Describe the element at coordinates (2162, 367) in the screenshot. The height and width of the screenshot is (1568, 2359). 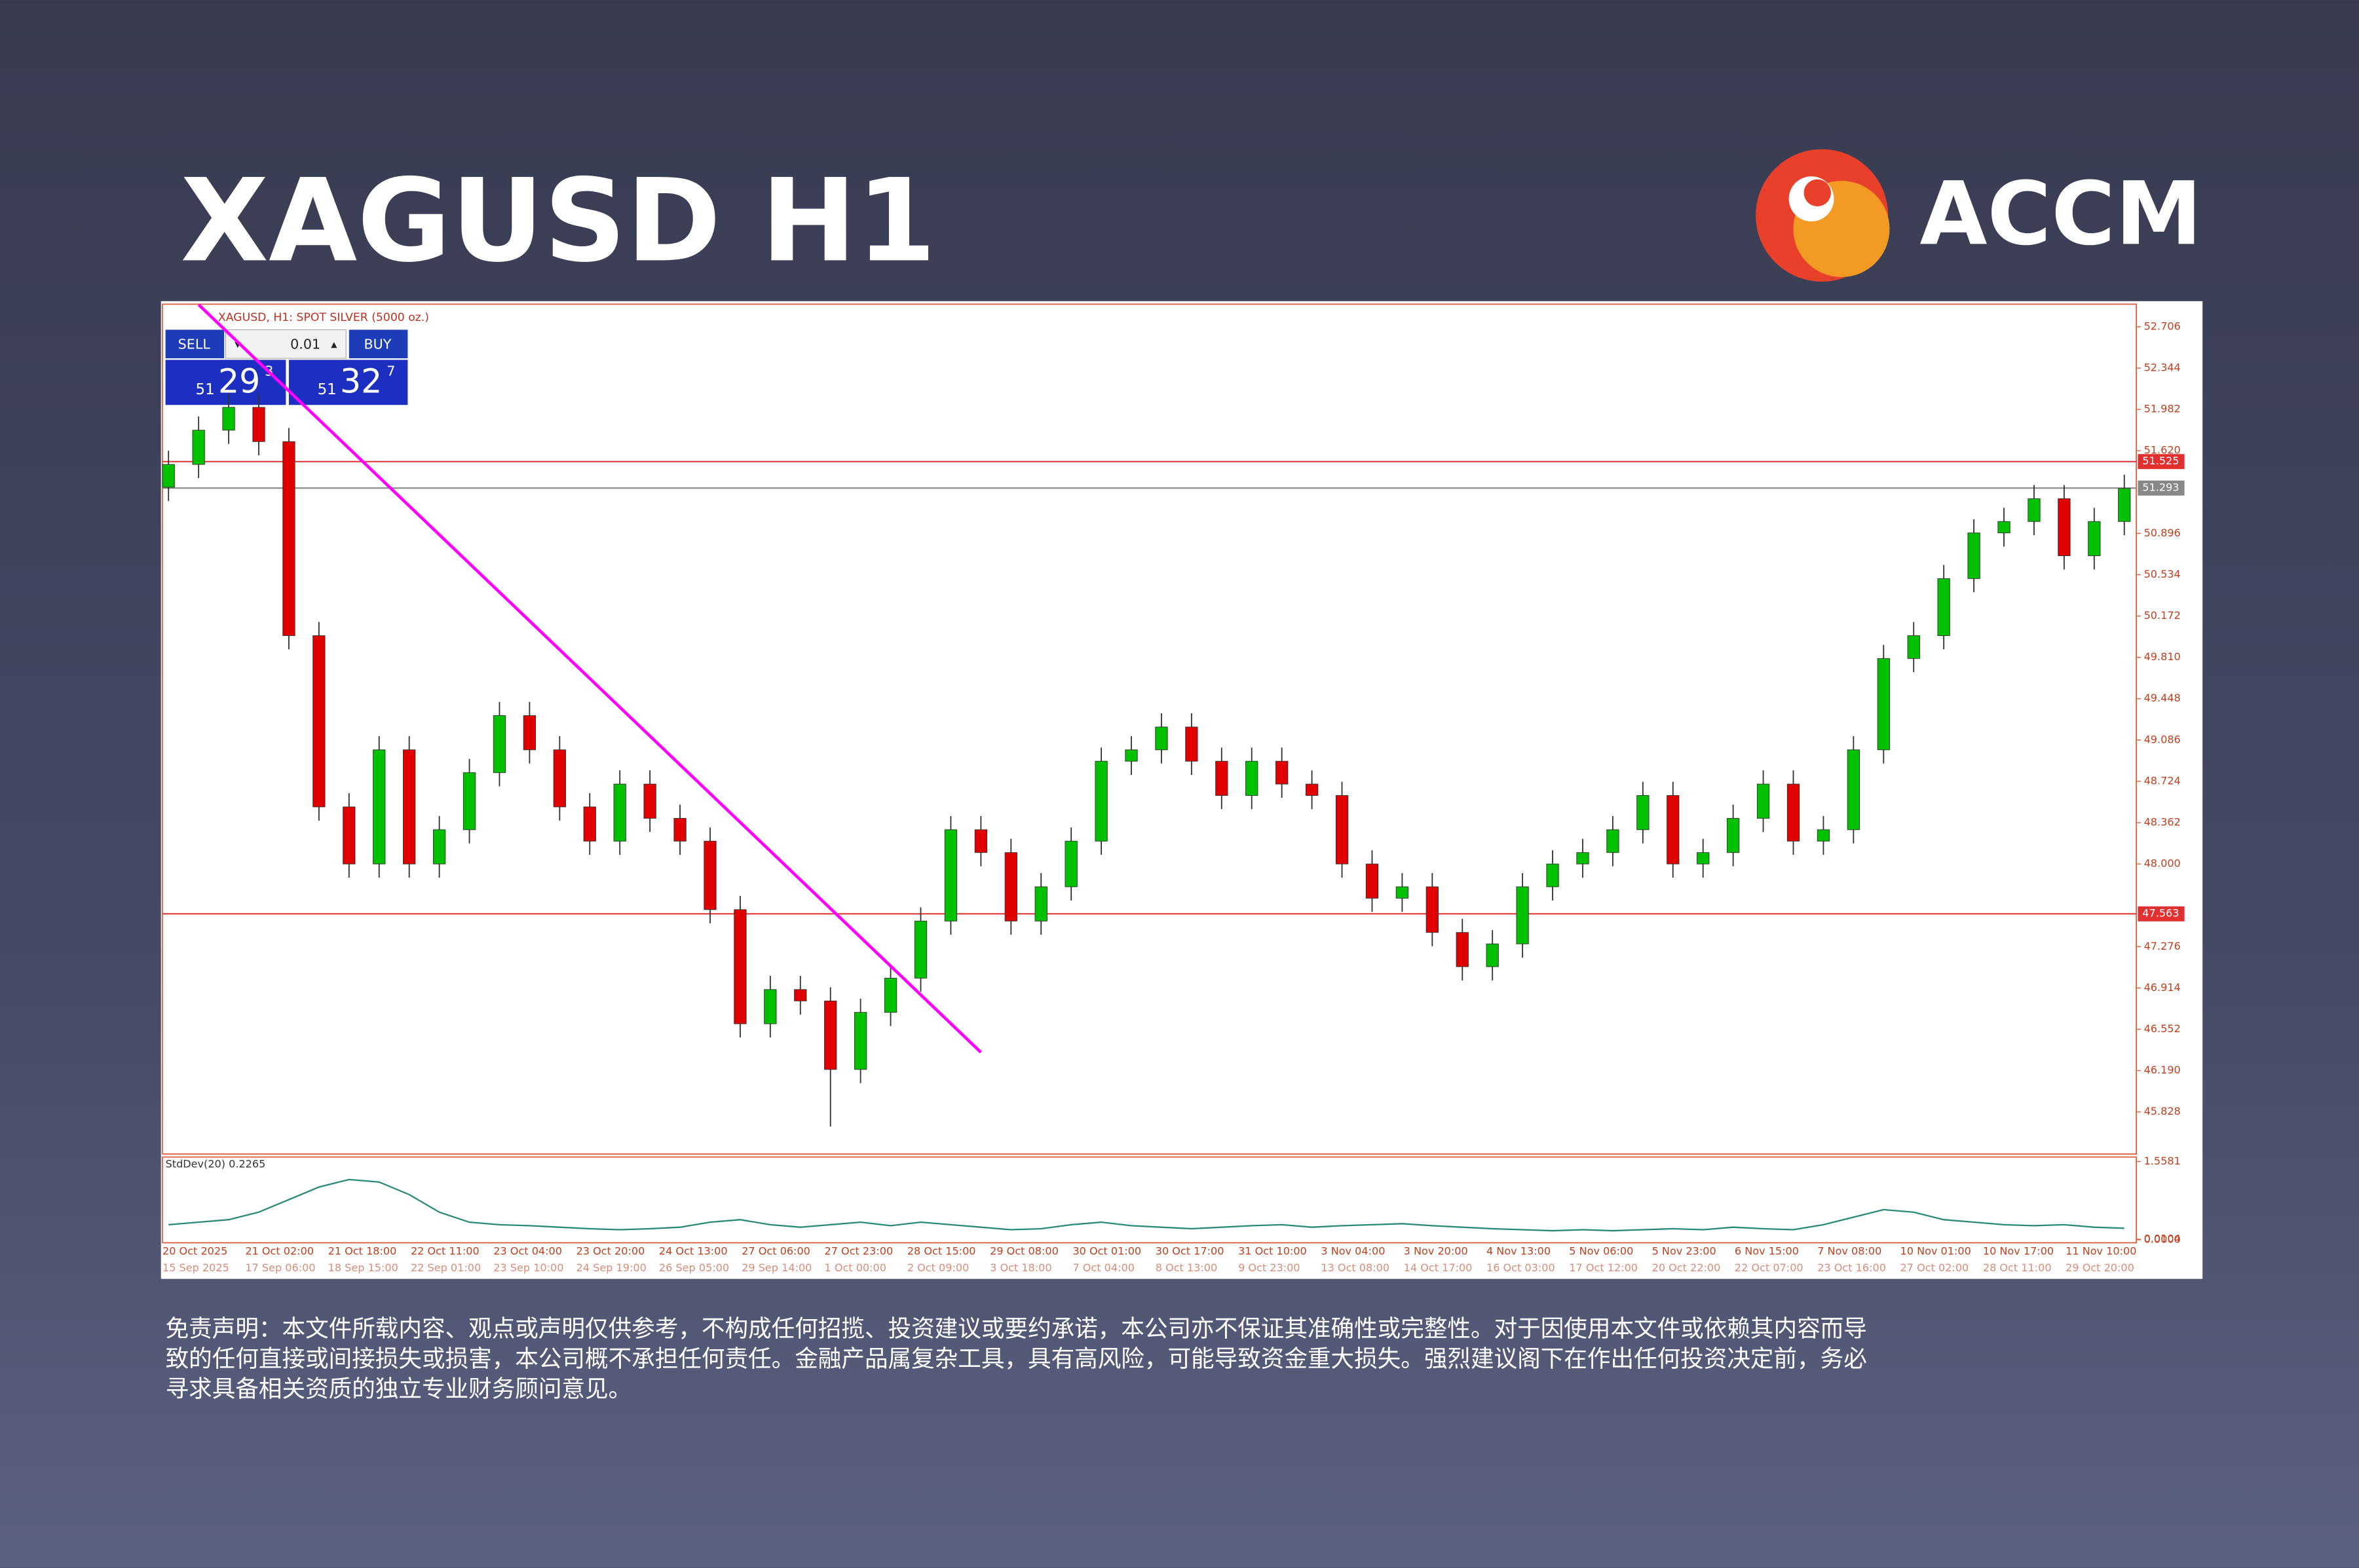
I see `y-tick-label: 52.344` at that location.